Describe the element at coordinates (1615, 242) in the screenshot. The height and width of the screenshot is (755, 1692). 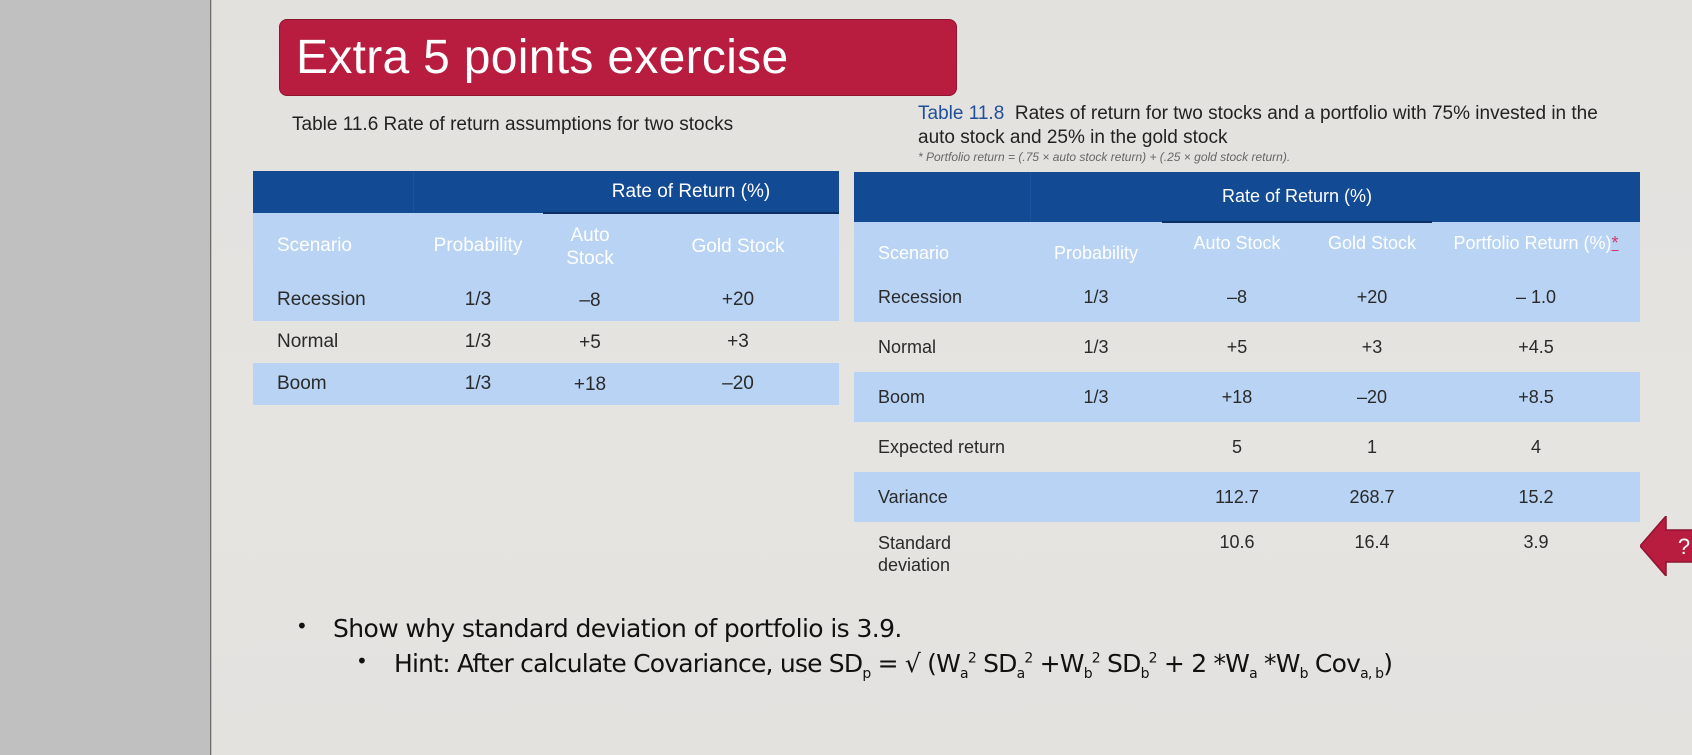
I see `footnote-marker: *` at that location.